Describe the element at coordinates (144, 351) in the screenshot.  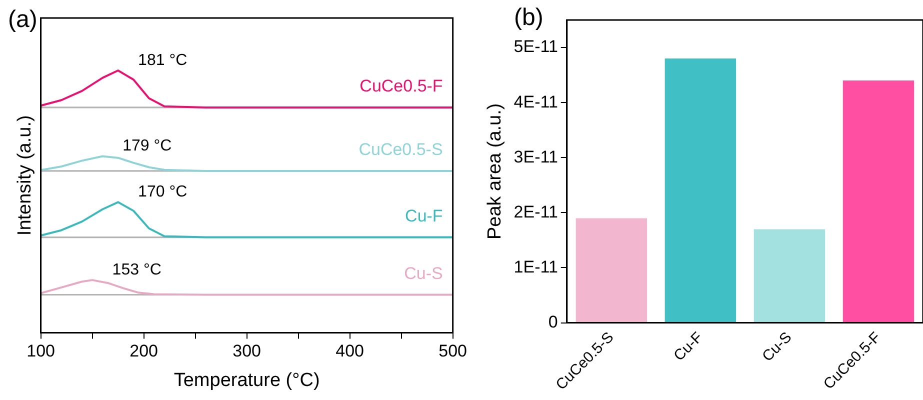
I see `x-tick-label: 200` at that location.